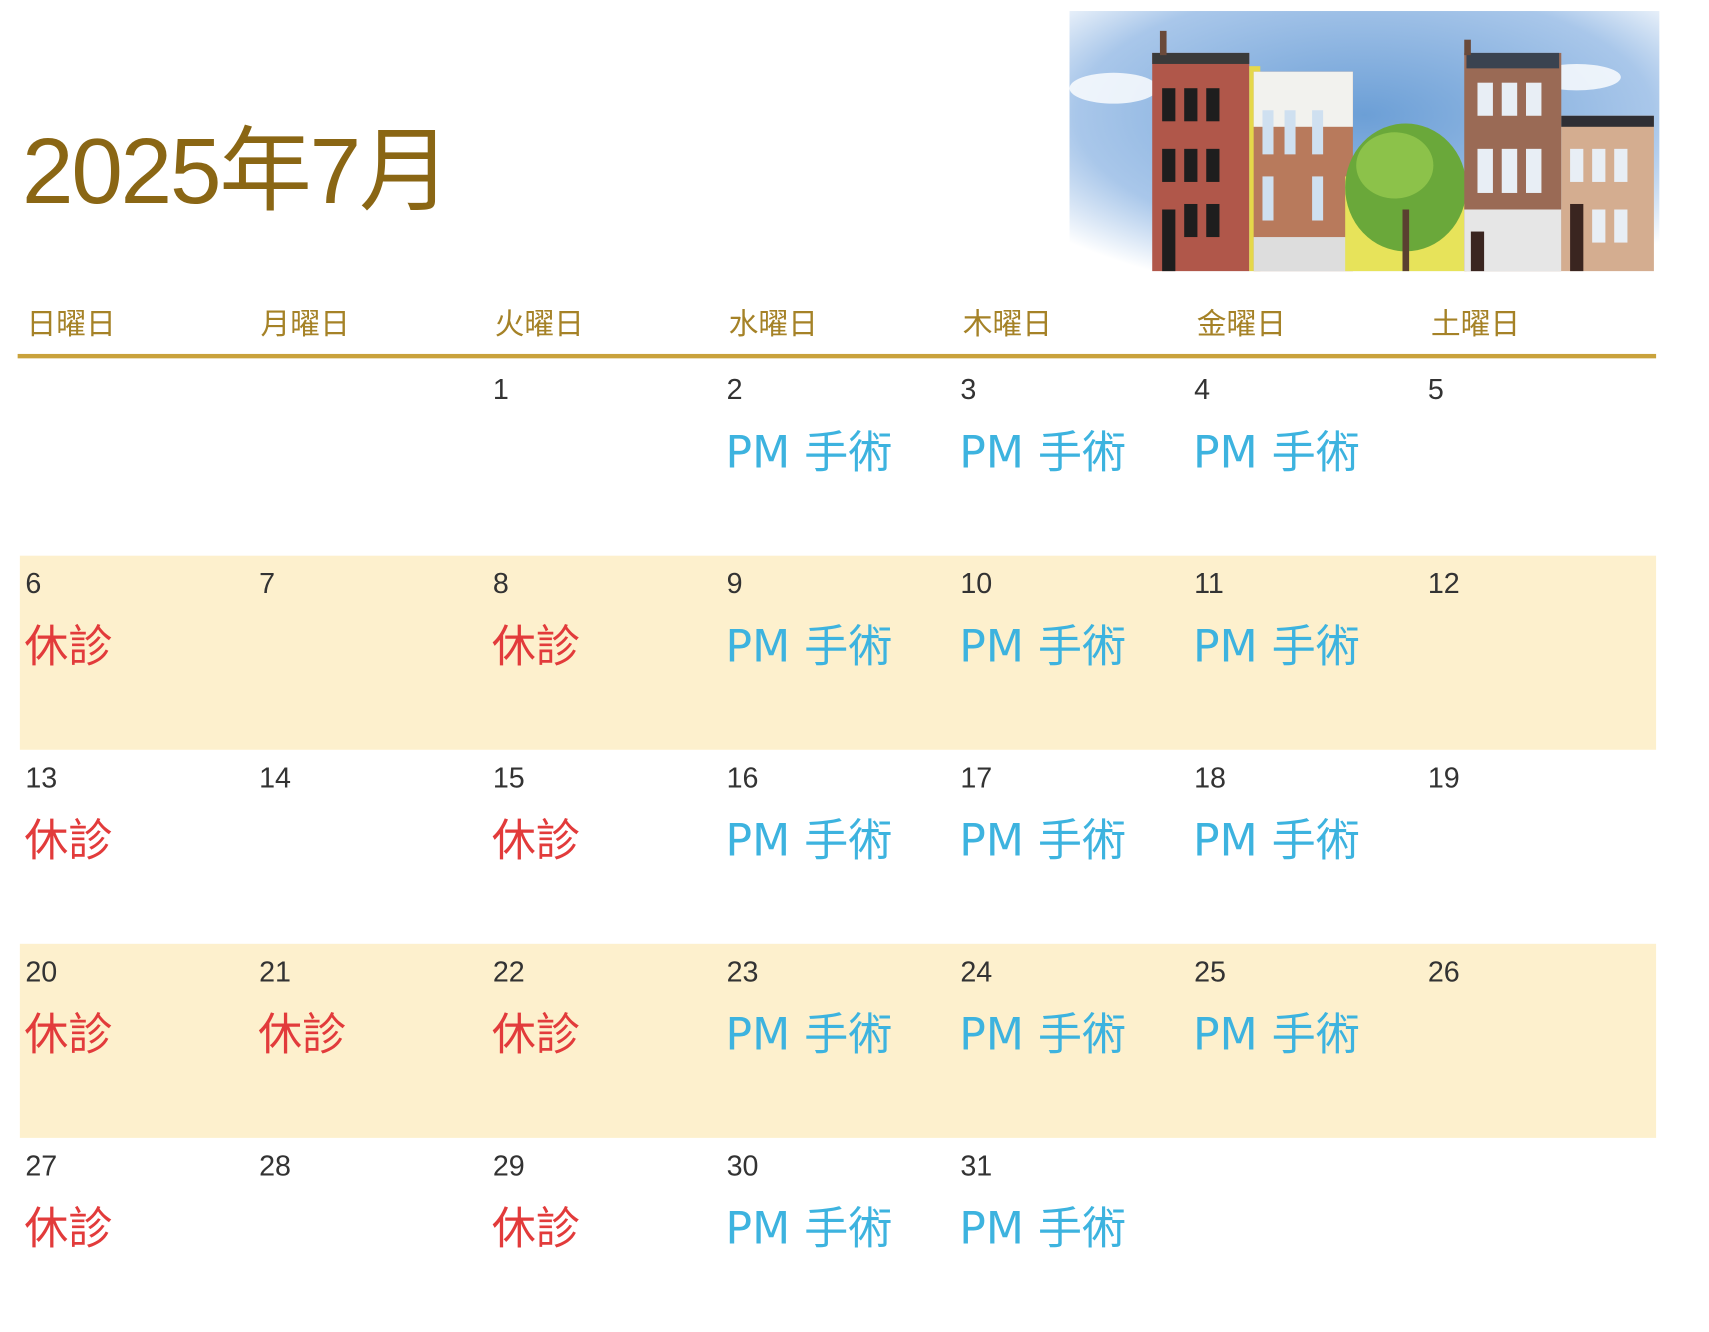  What do you see at coordinates (275, 777) in the screenshot?
I see `day-number: 14` at bounding box center [275, 777].